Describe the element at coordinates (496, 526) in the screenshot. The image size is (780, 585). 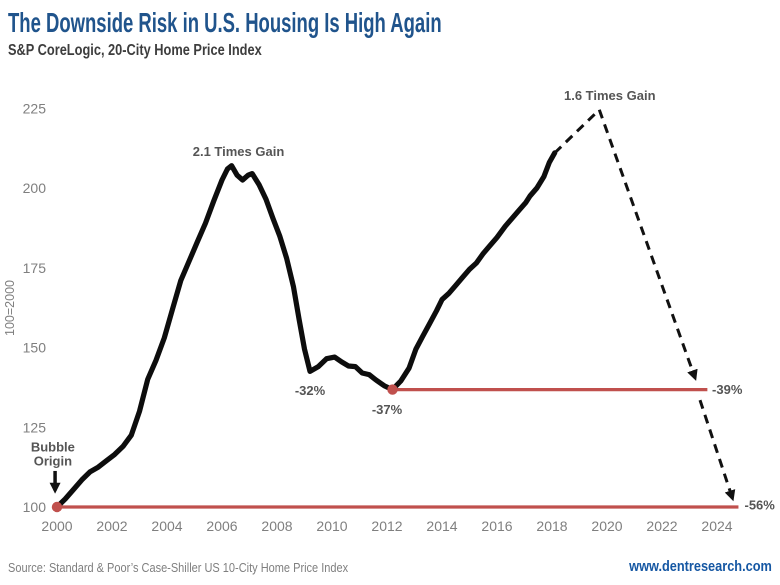
I see `x-tick-label: 2016` at that location.